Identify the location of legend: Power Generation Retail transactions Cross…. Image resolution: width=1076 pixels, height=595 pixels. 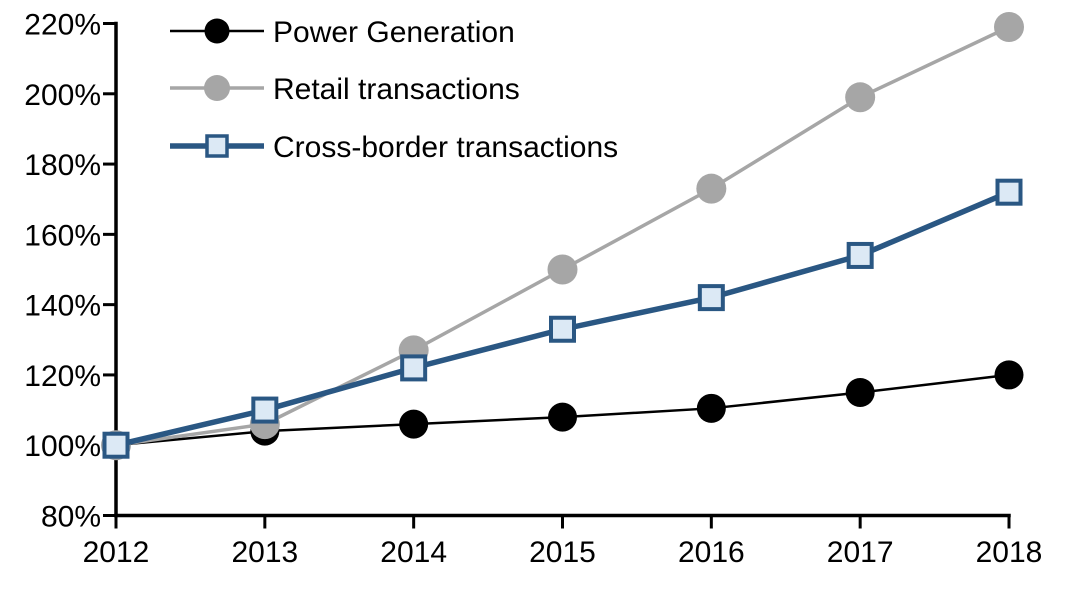
(394, 90).